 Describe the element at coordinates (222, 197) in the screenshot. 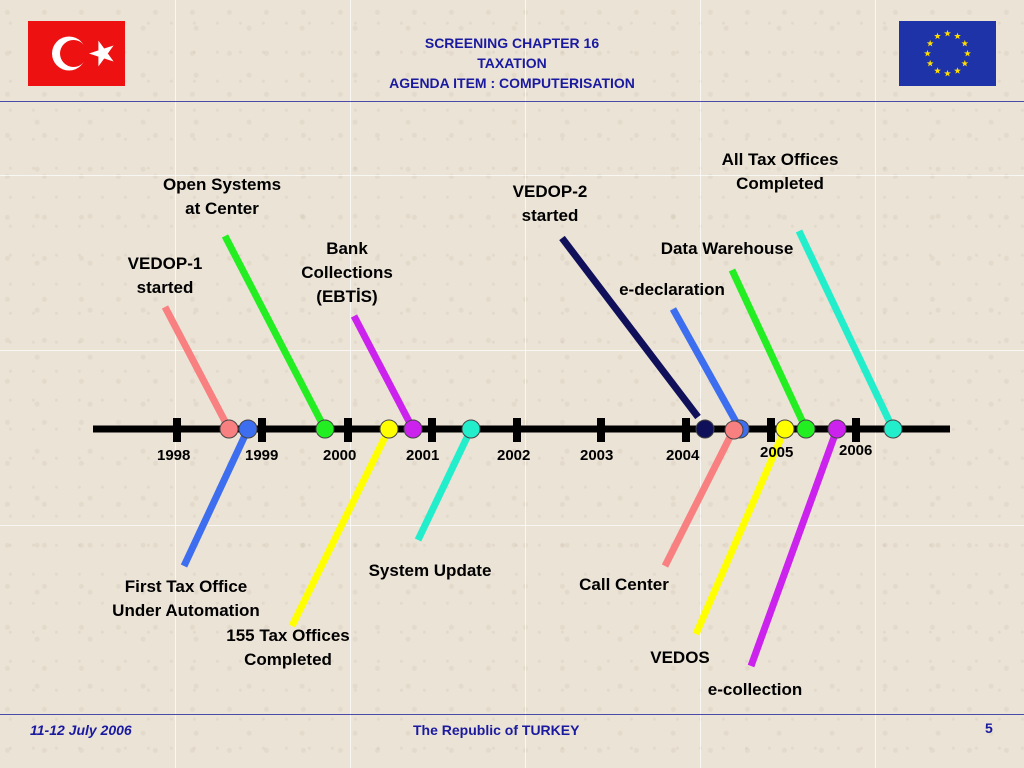

I see `event-label-open-systems: Open Systems at Center` at that location.